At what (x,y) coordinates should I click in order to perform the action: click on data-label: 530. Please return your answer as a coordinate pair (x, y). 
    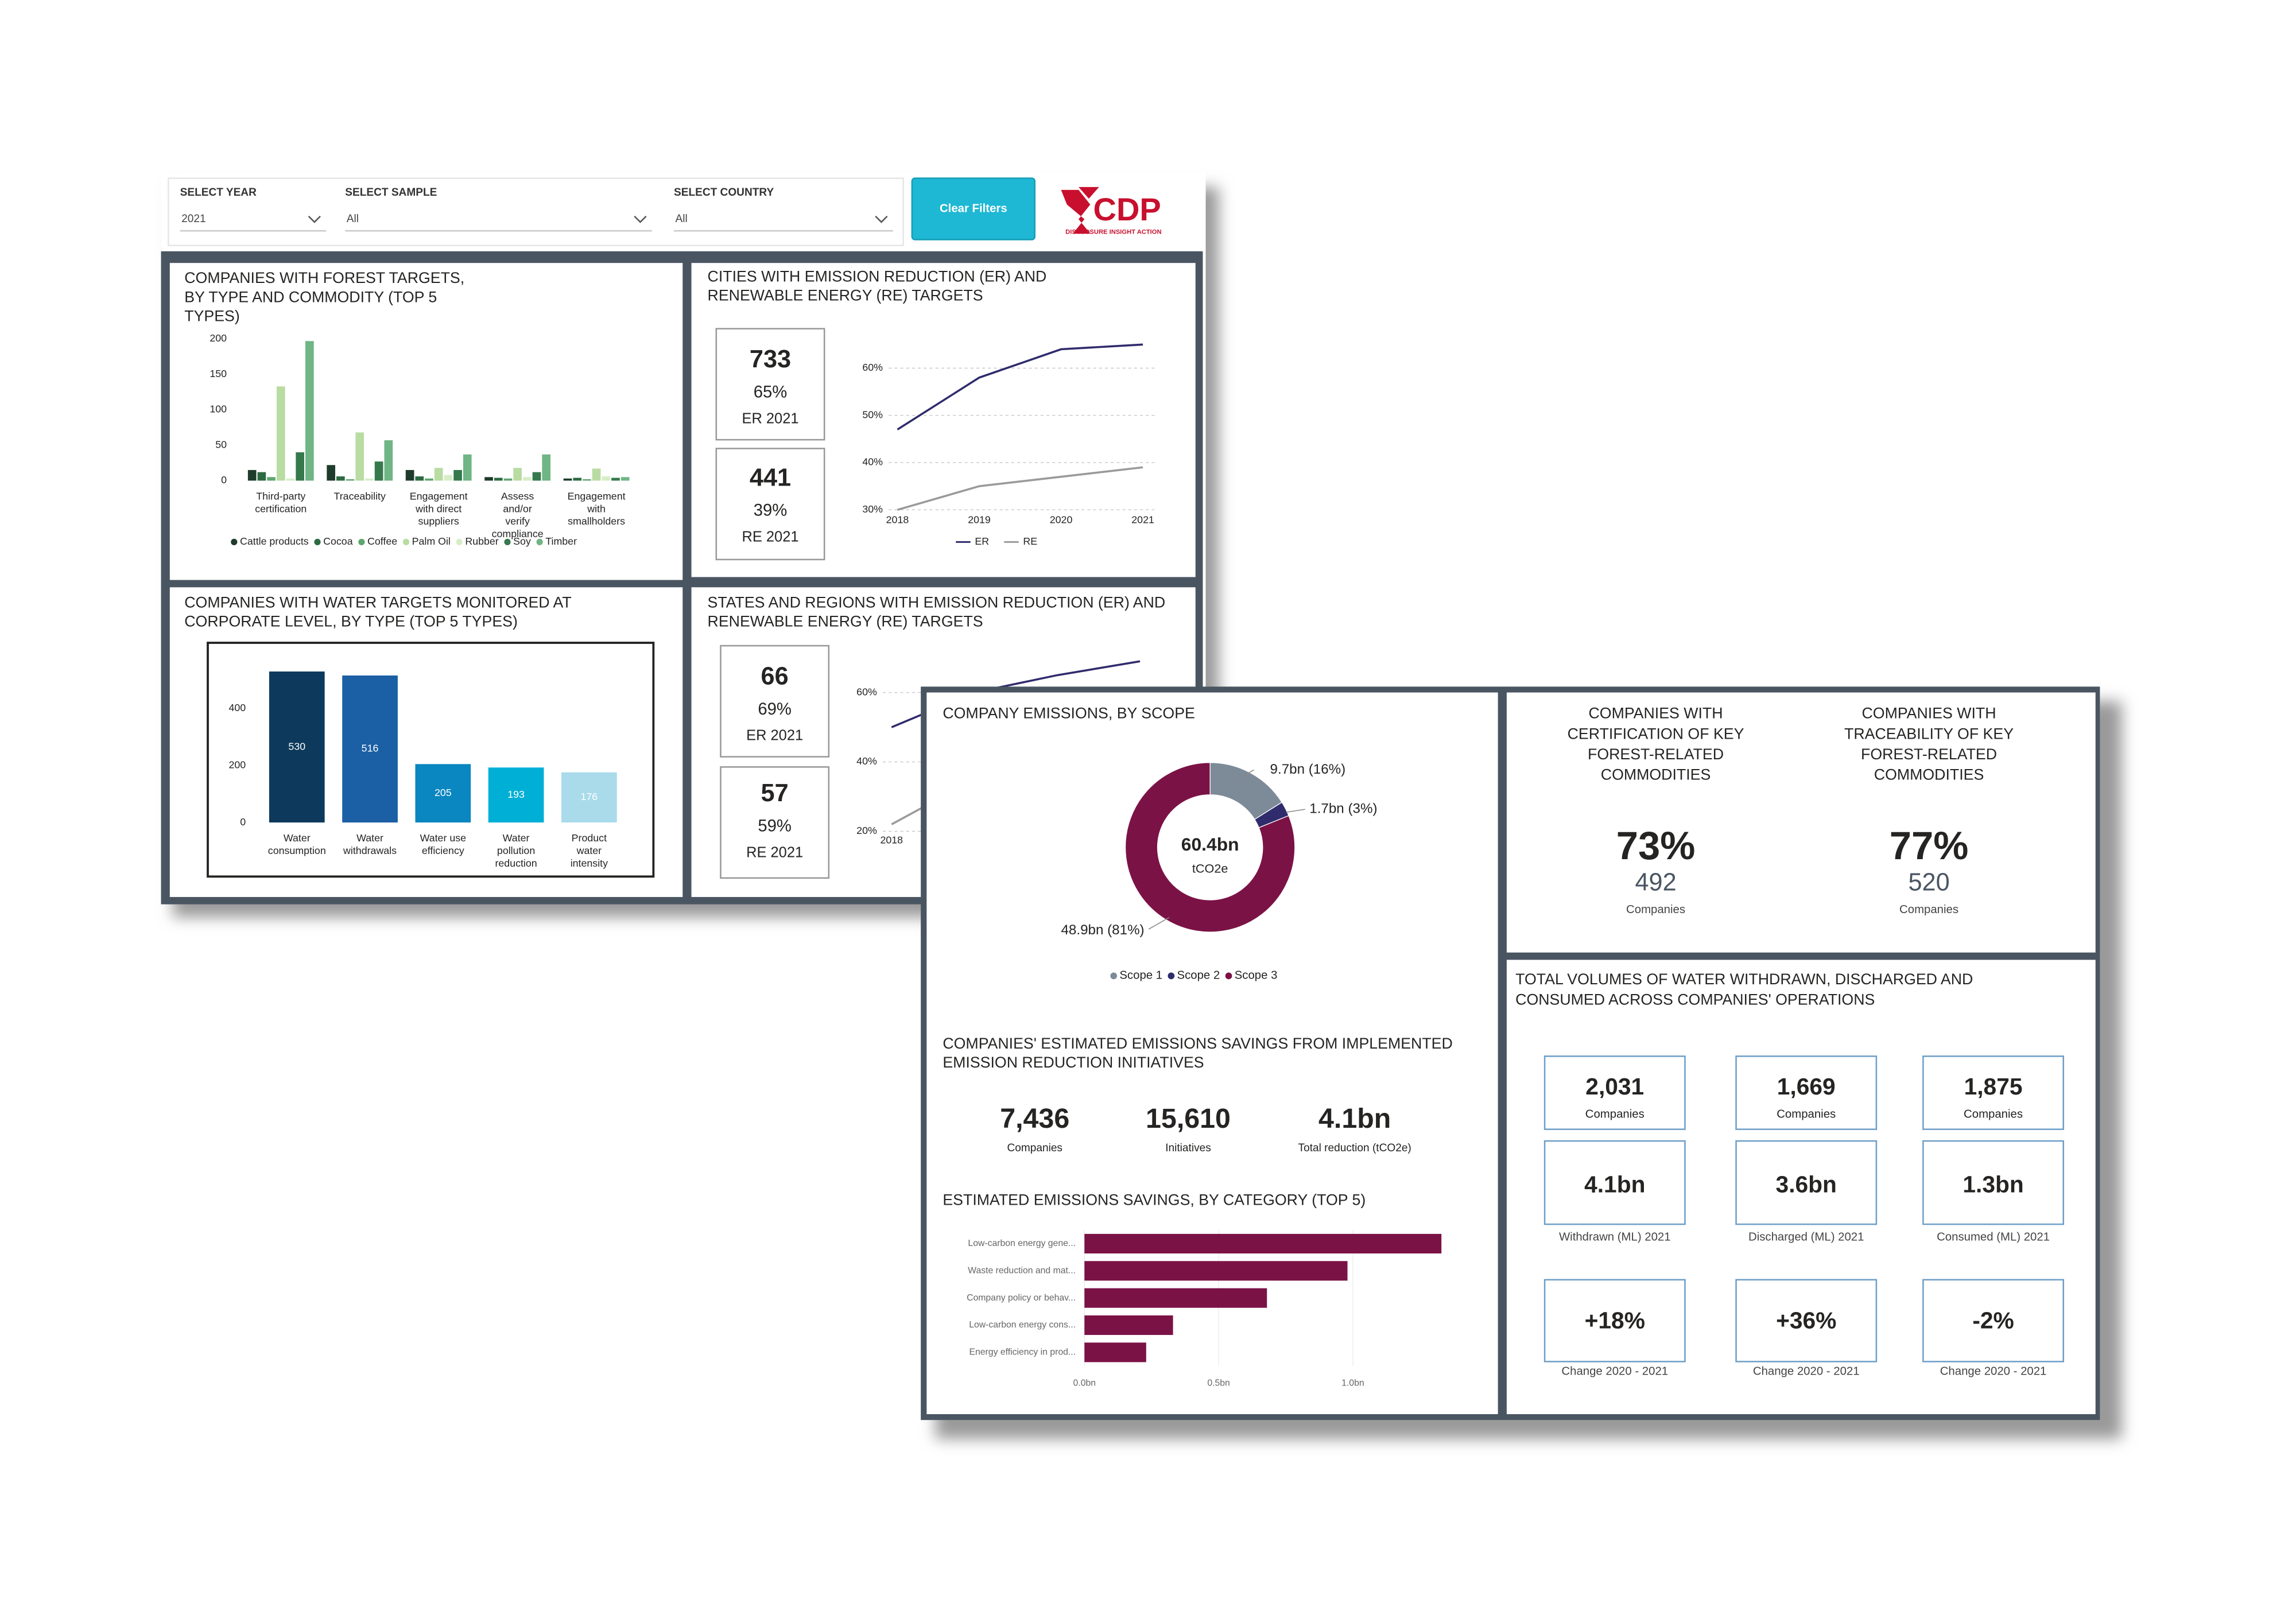
    Looking at the image, I should click on (296, 746).